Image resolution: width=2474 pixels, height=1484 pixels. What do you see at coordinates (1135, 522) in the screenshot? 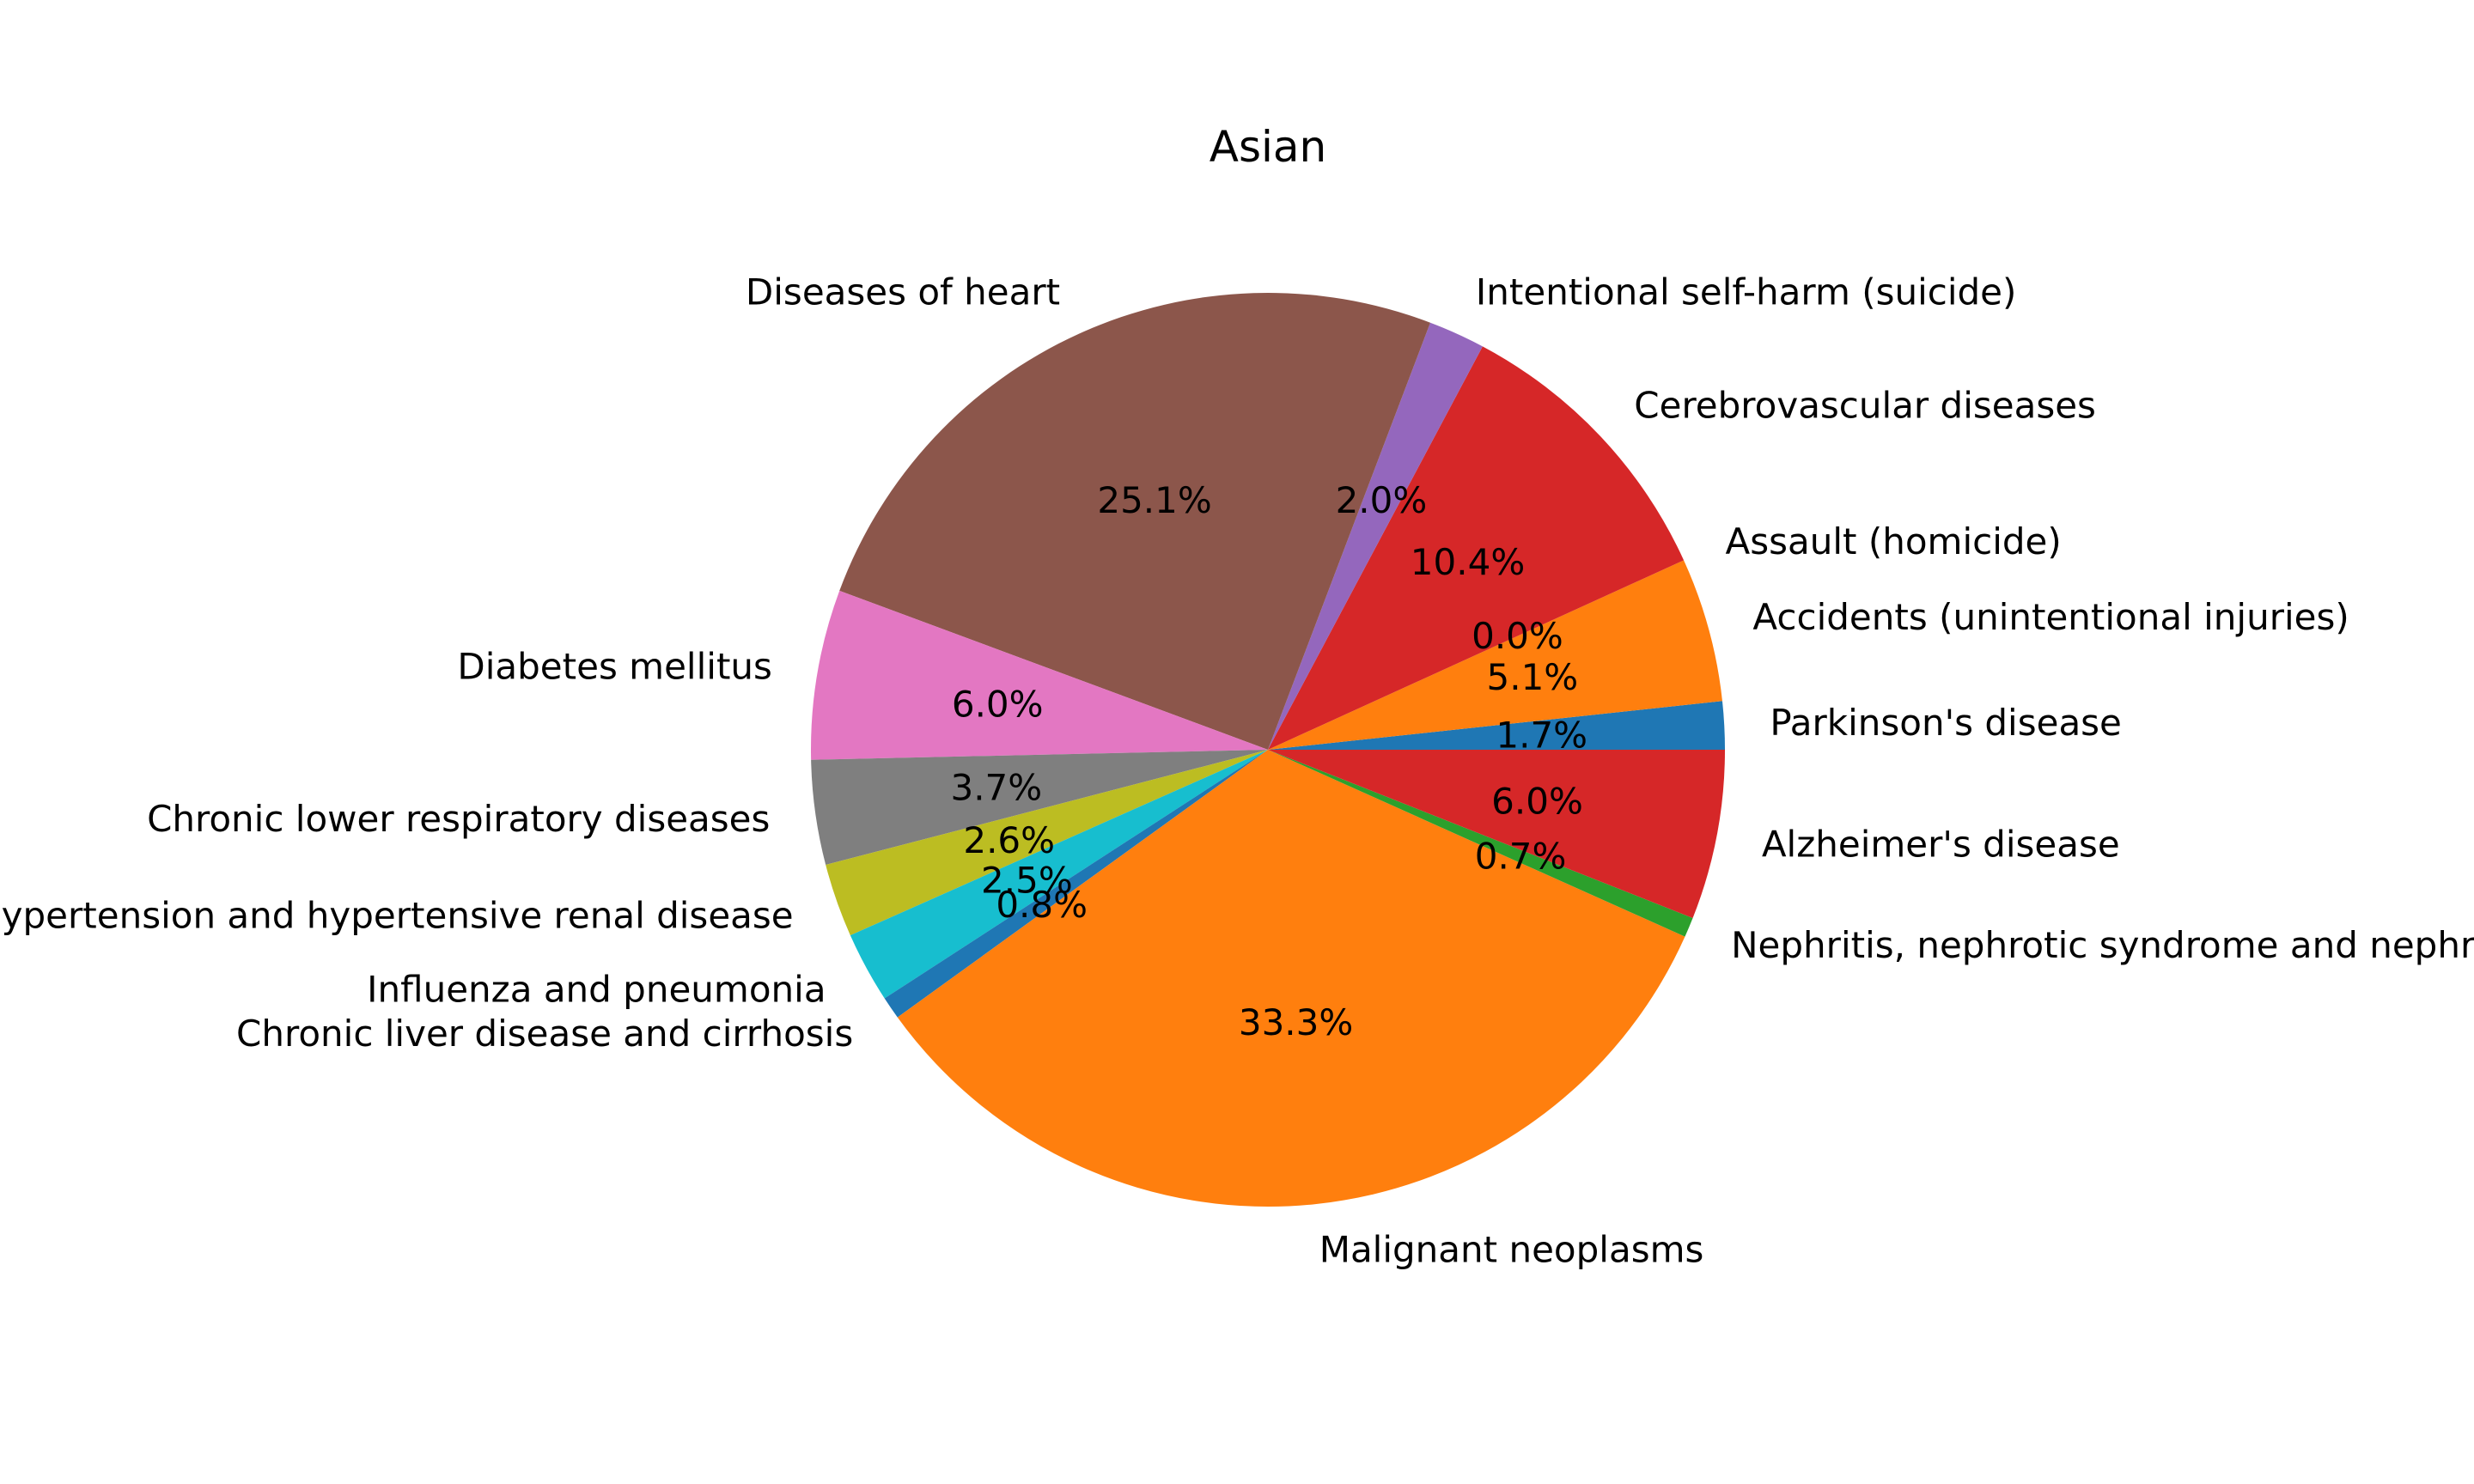
I see `pie-slice-diseases-of-heart` at bounding box center [1135, 522].